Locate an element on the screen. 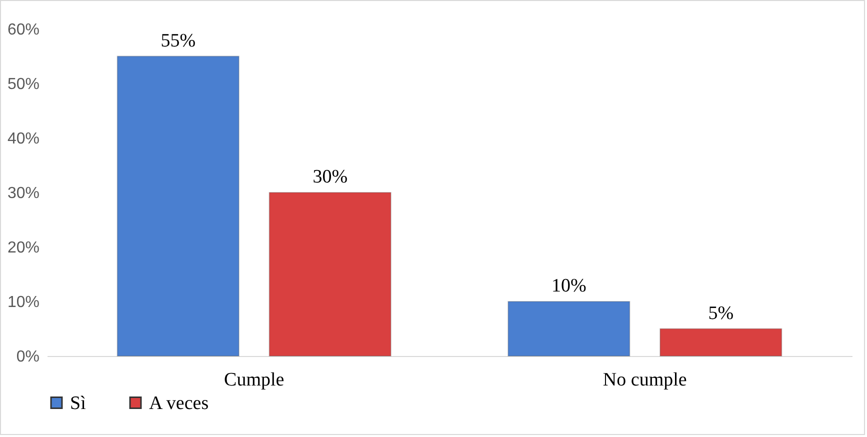 The width and height of the screenshot is (867, 437). y-tick-label: 10% is located at coordinates (23, 302).